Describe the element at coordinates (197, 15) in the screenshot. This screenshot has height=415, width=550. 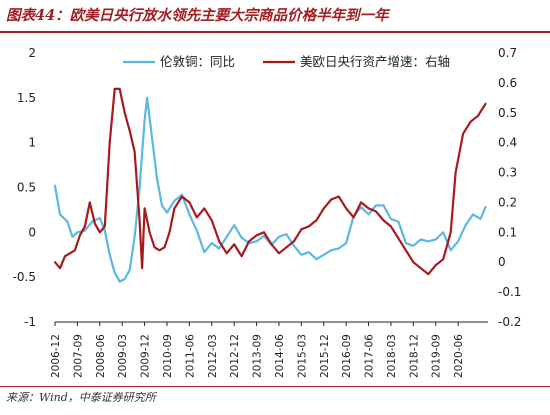
I see `chart-title: 图表44：欧美日央行放水领先主要大宗商品价格半年到一年` at that location.